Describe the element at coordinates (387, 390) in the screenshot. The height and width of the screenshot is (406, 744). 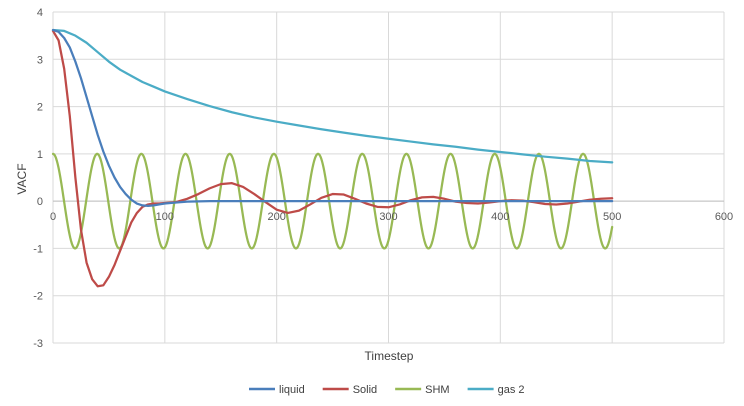
I see `legend: liquid Solid SHM gas 2` at that location.